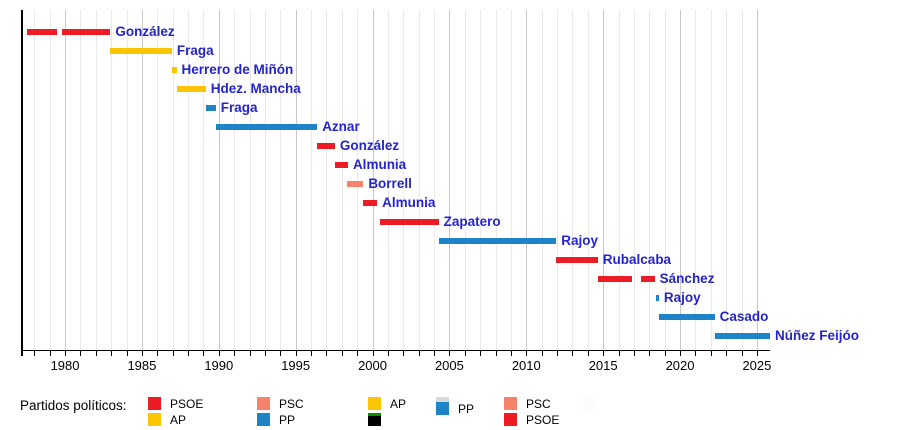  I want to click on axis-tick-label-2000: 2000, so click(372, 365).